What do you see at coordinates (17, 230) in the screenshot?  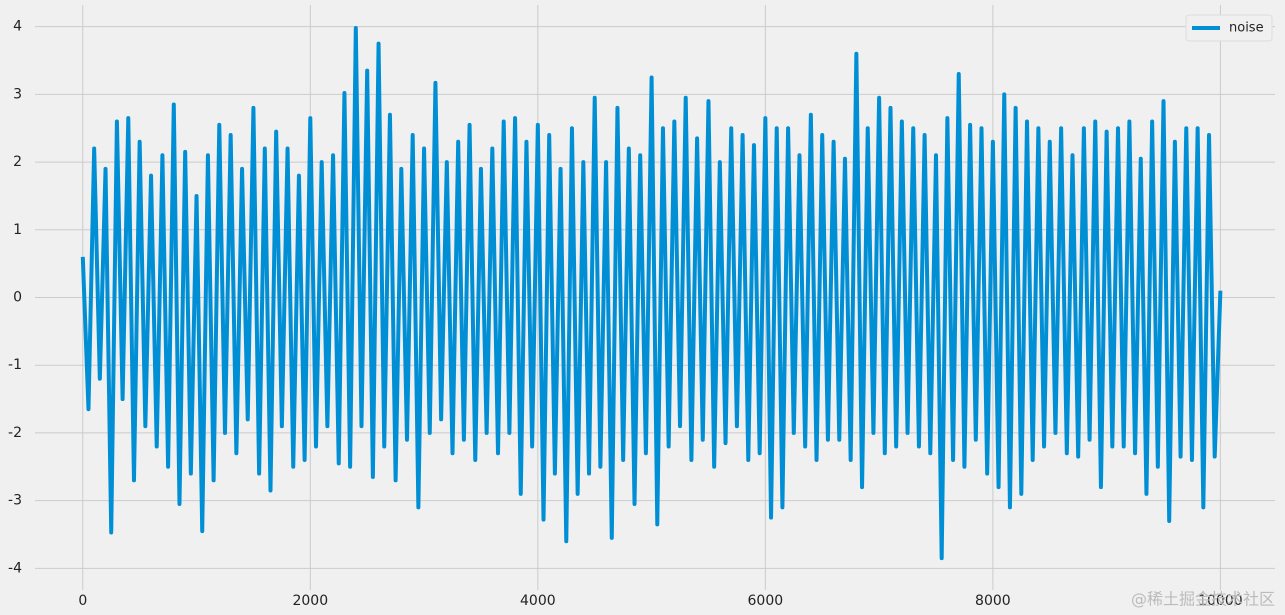 I see `y-tick-label: 1` at bounding box center [17, 230].